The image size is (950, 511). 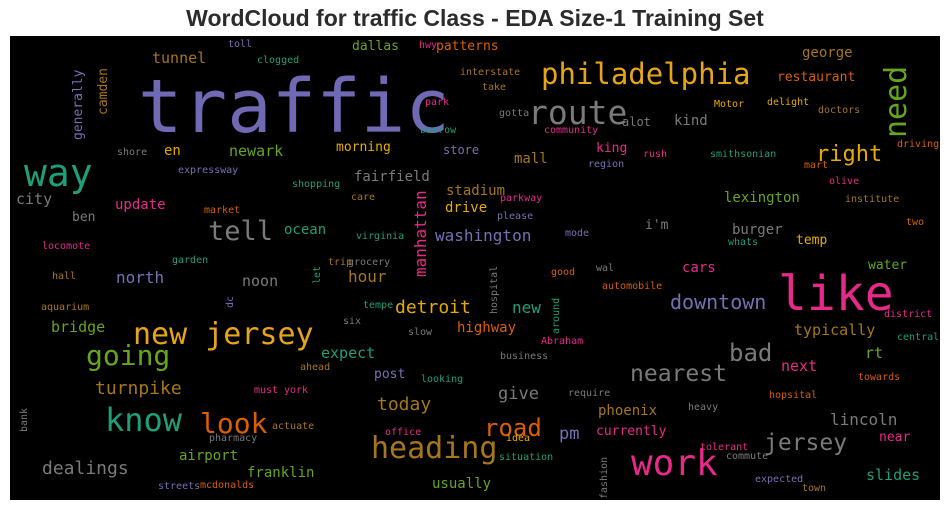 What do you see at coordinates (604, 477) in the screenshot?
I see `word-fashion: fashion` at bounding box center [604, 477].